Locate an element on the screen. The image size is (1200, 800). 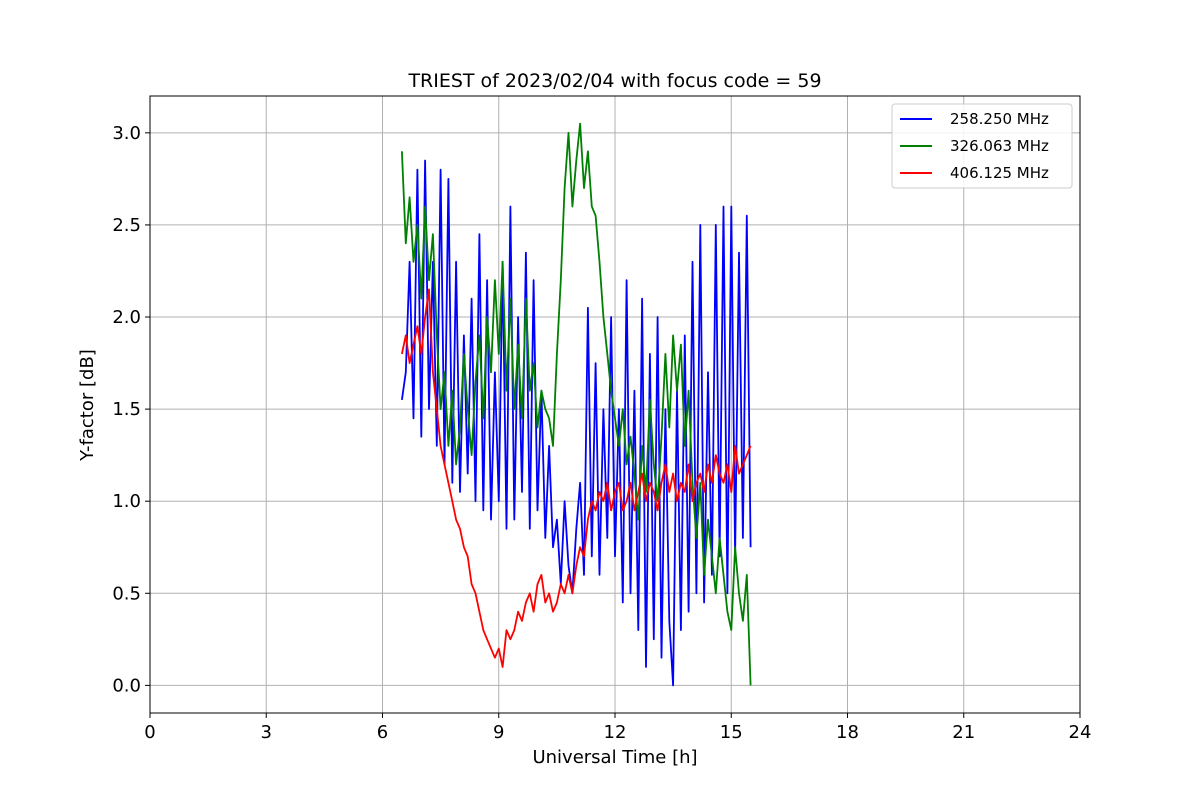
legend-entry-2: 406.125 MHz is located at coordinates (999, 173).